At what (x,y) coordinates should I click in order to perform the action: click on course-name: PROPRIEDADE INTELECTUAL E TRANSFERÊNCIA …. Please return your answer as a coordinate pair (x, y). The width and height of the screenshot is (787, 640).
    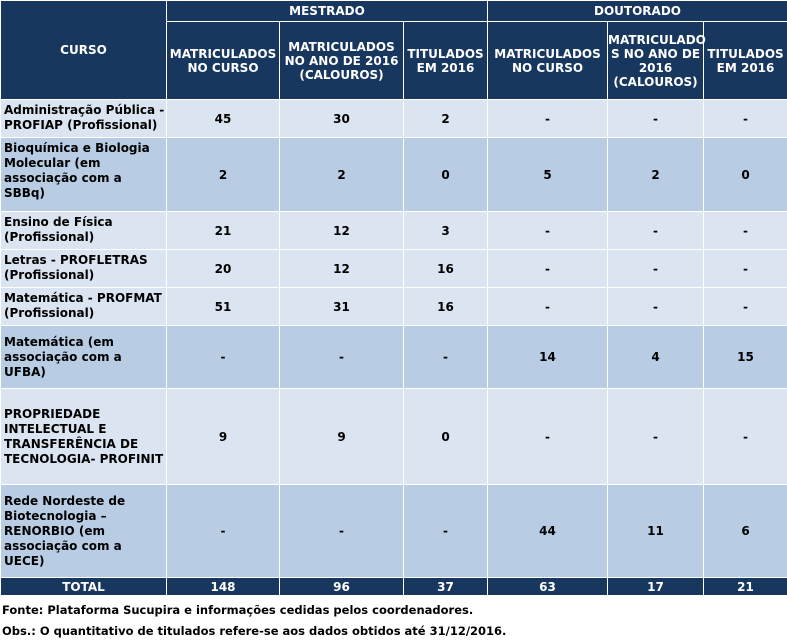
    Looking at the image, I should click on (83, 436).